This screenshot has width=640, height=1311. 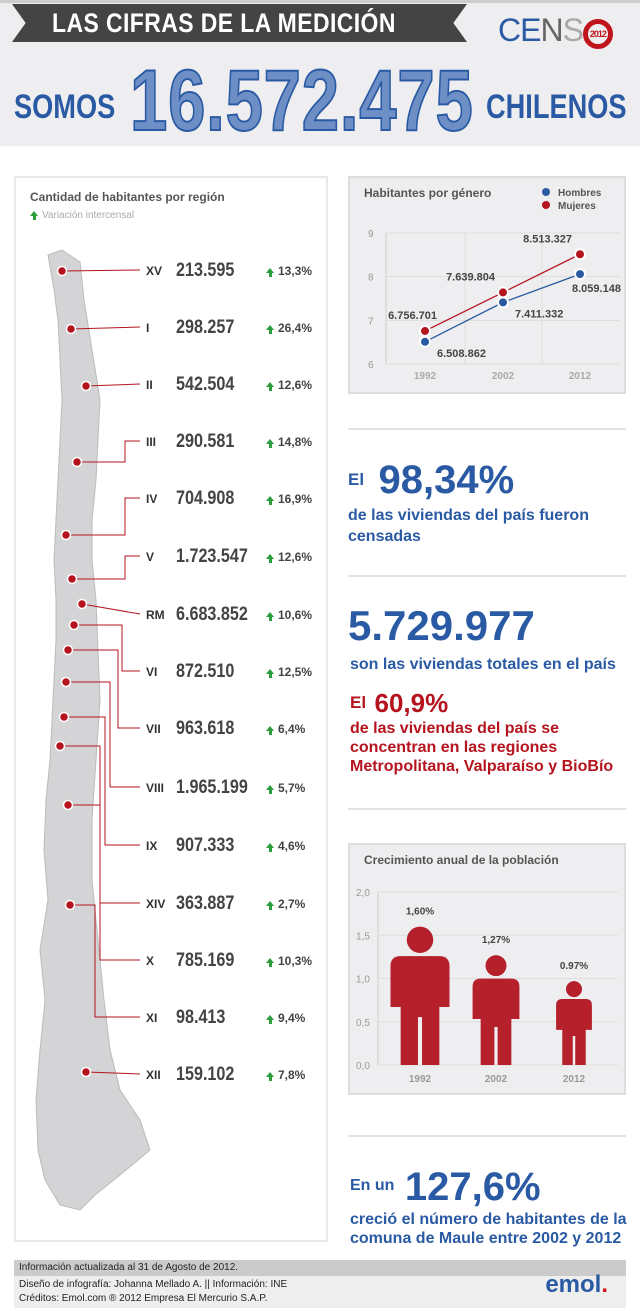 I want to click on region-code: VIII, so click(x=155, y=788).